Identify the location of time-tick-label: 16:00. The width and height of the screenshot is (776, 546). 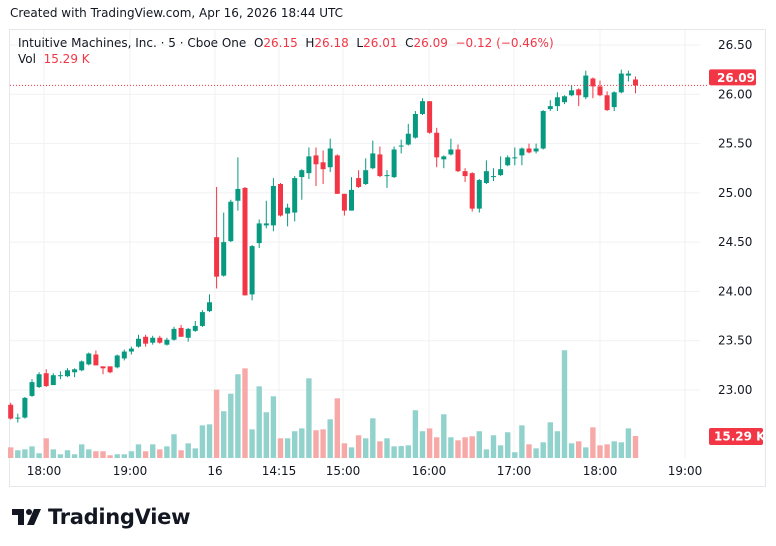
(429, 471).